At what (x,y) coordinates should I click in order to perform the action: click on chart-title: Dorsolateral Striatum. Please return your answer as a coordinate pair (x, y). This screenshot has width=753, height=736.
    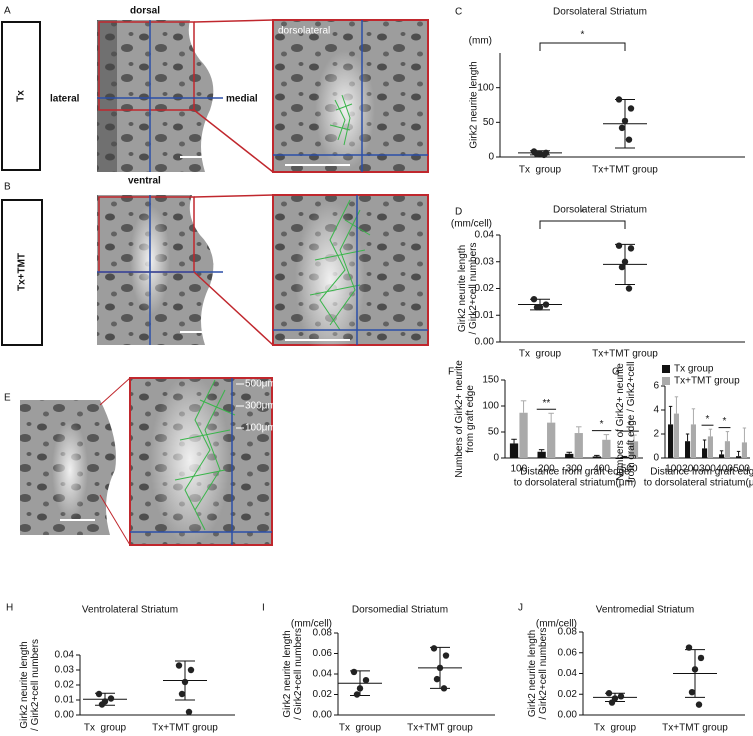
    Looking at the image, I should click on (600, 12).